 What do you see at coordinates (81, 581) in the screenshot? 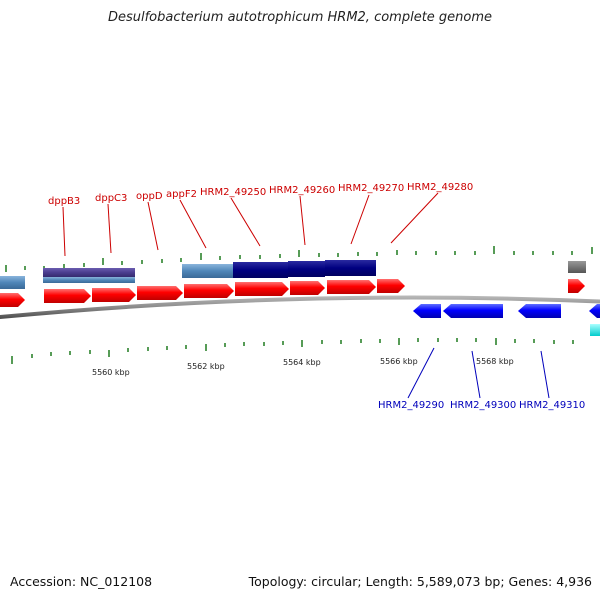
I see `accession-text: Accession: NC_012108` at bounding box center [81, 581].